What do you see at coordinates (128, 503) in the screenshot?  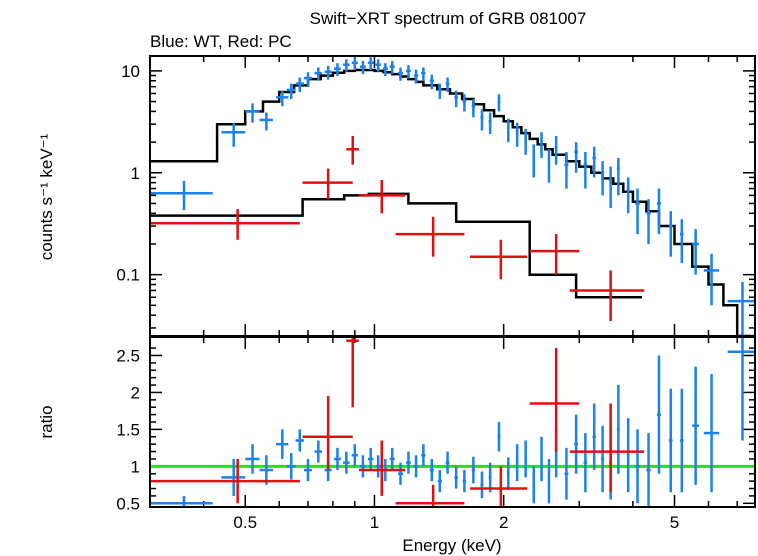 I see `bottom-ytick-label: 0.5` at bounding box center [128, 503].